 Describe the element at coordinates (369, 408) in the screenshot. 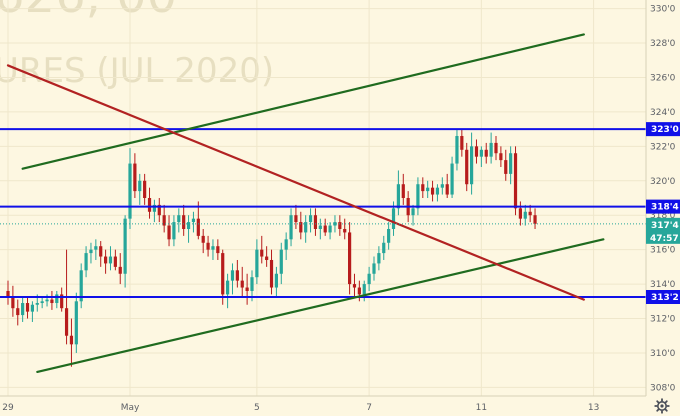

I see `x-tick-label: 7` at that location.